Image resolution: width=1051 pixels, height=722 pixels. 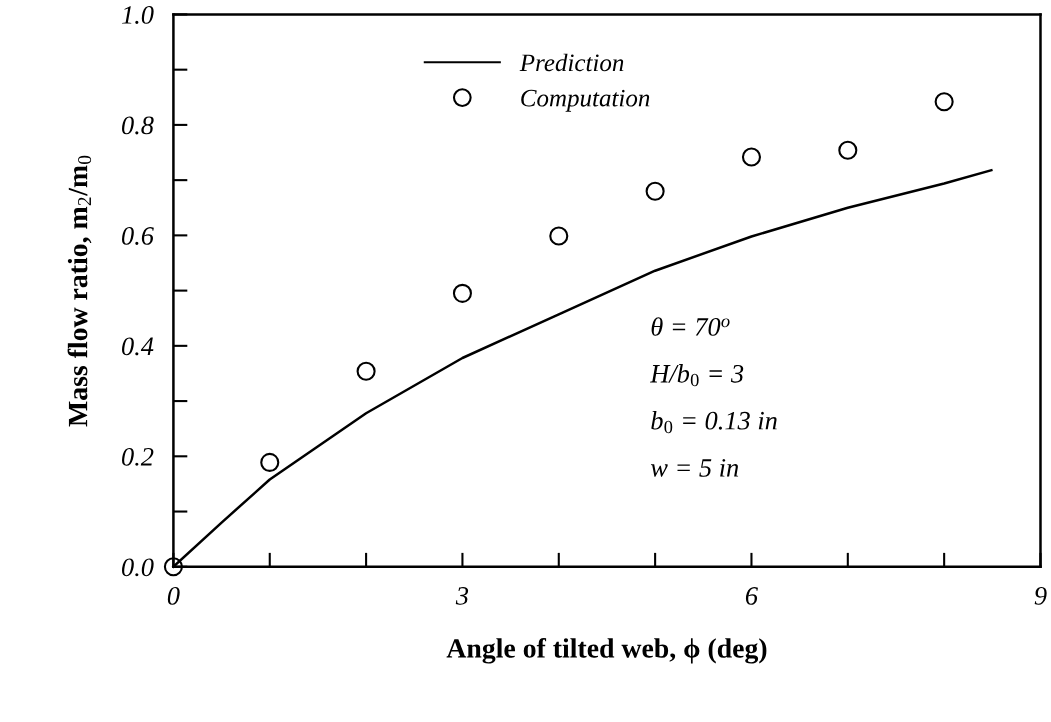 I want to click on y-tick-label: 0.8, so click(x=138, y=125).